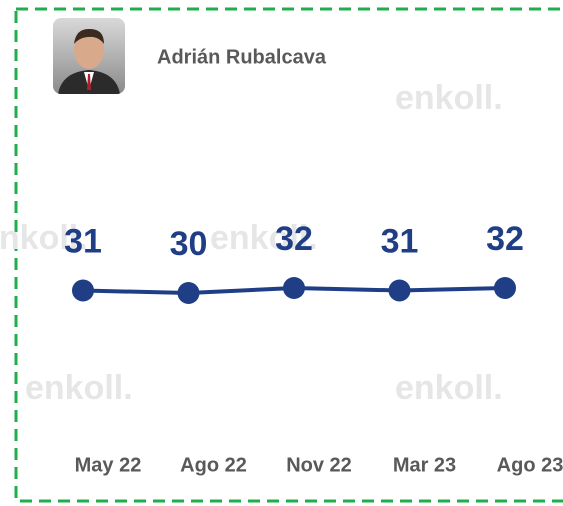 The height and width of the screenshot is (506, 563). Describe the element at coordinates (530, 465) in the screenshot. I see `x-tick-label: Ago 23` at that location.